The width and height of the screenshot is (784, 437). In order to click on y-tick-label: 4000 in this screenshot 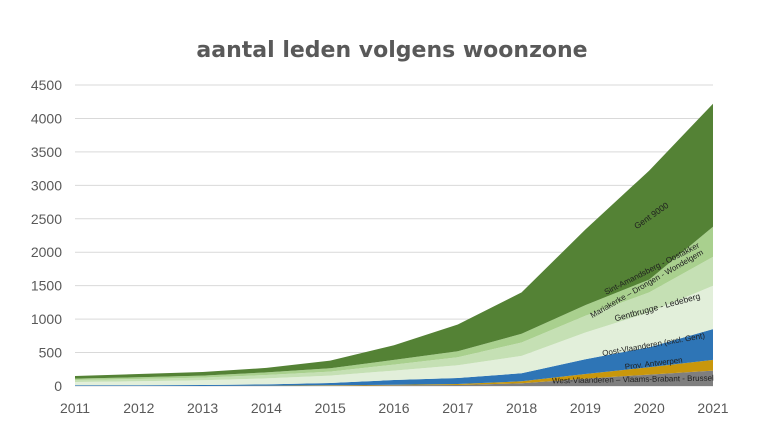, I will do `click(46, 118)`.